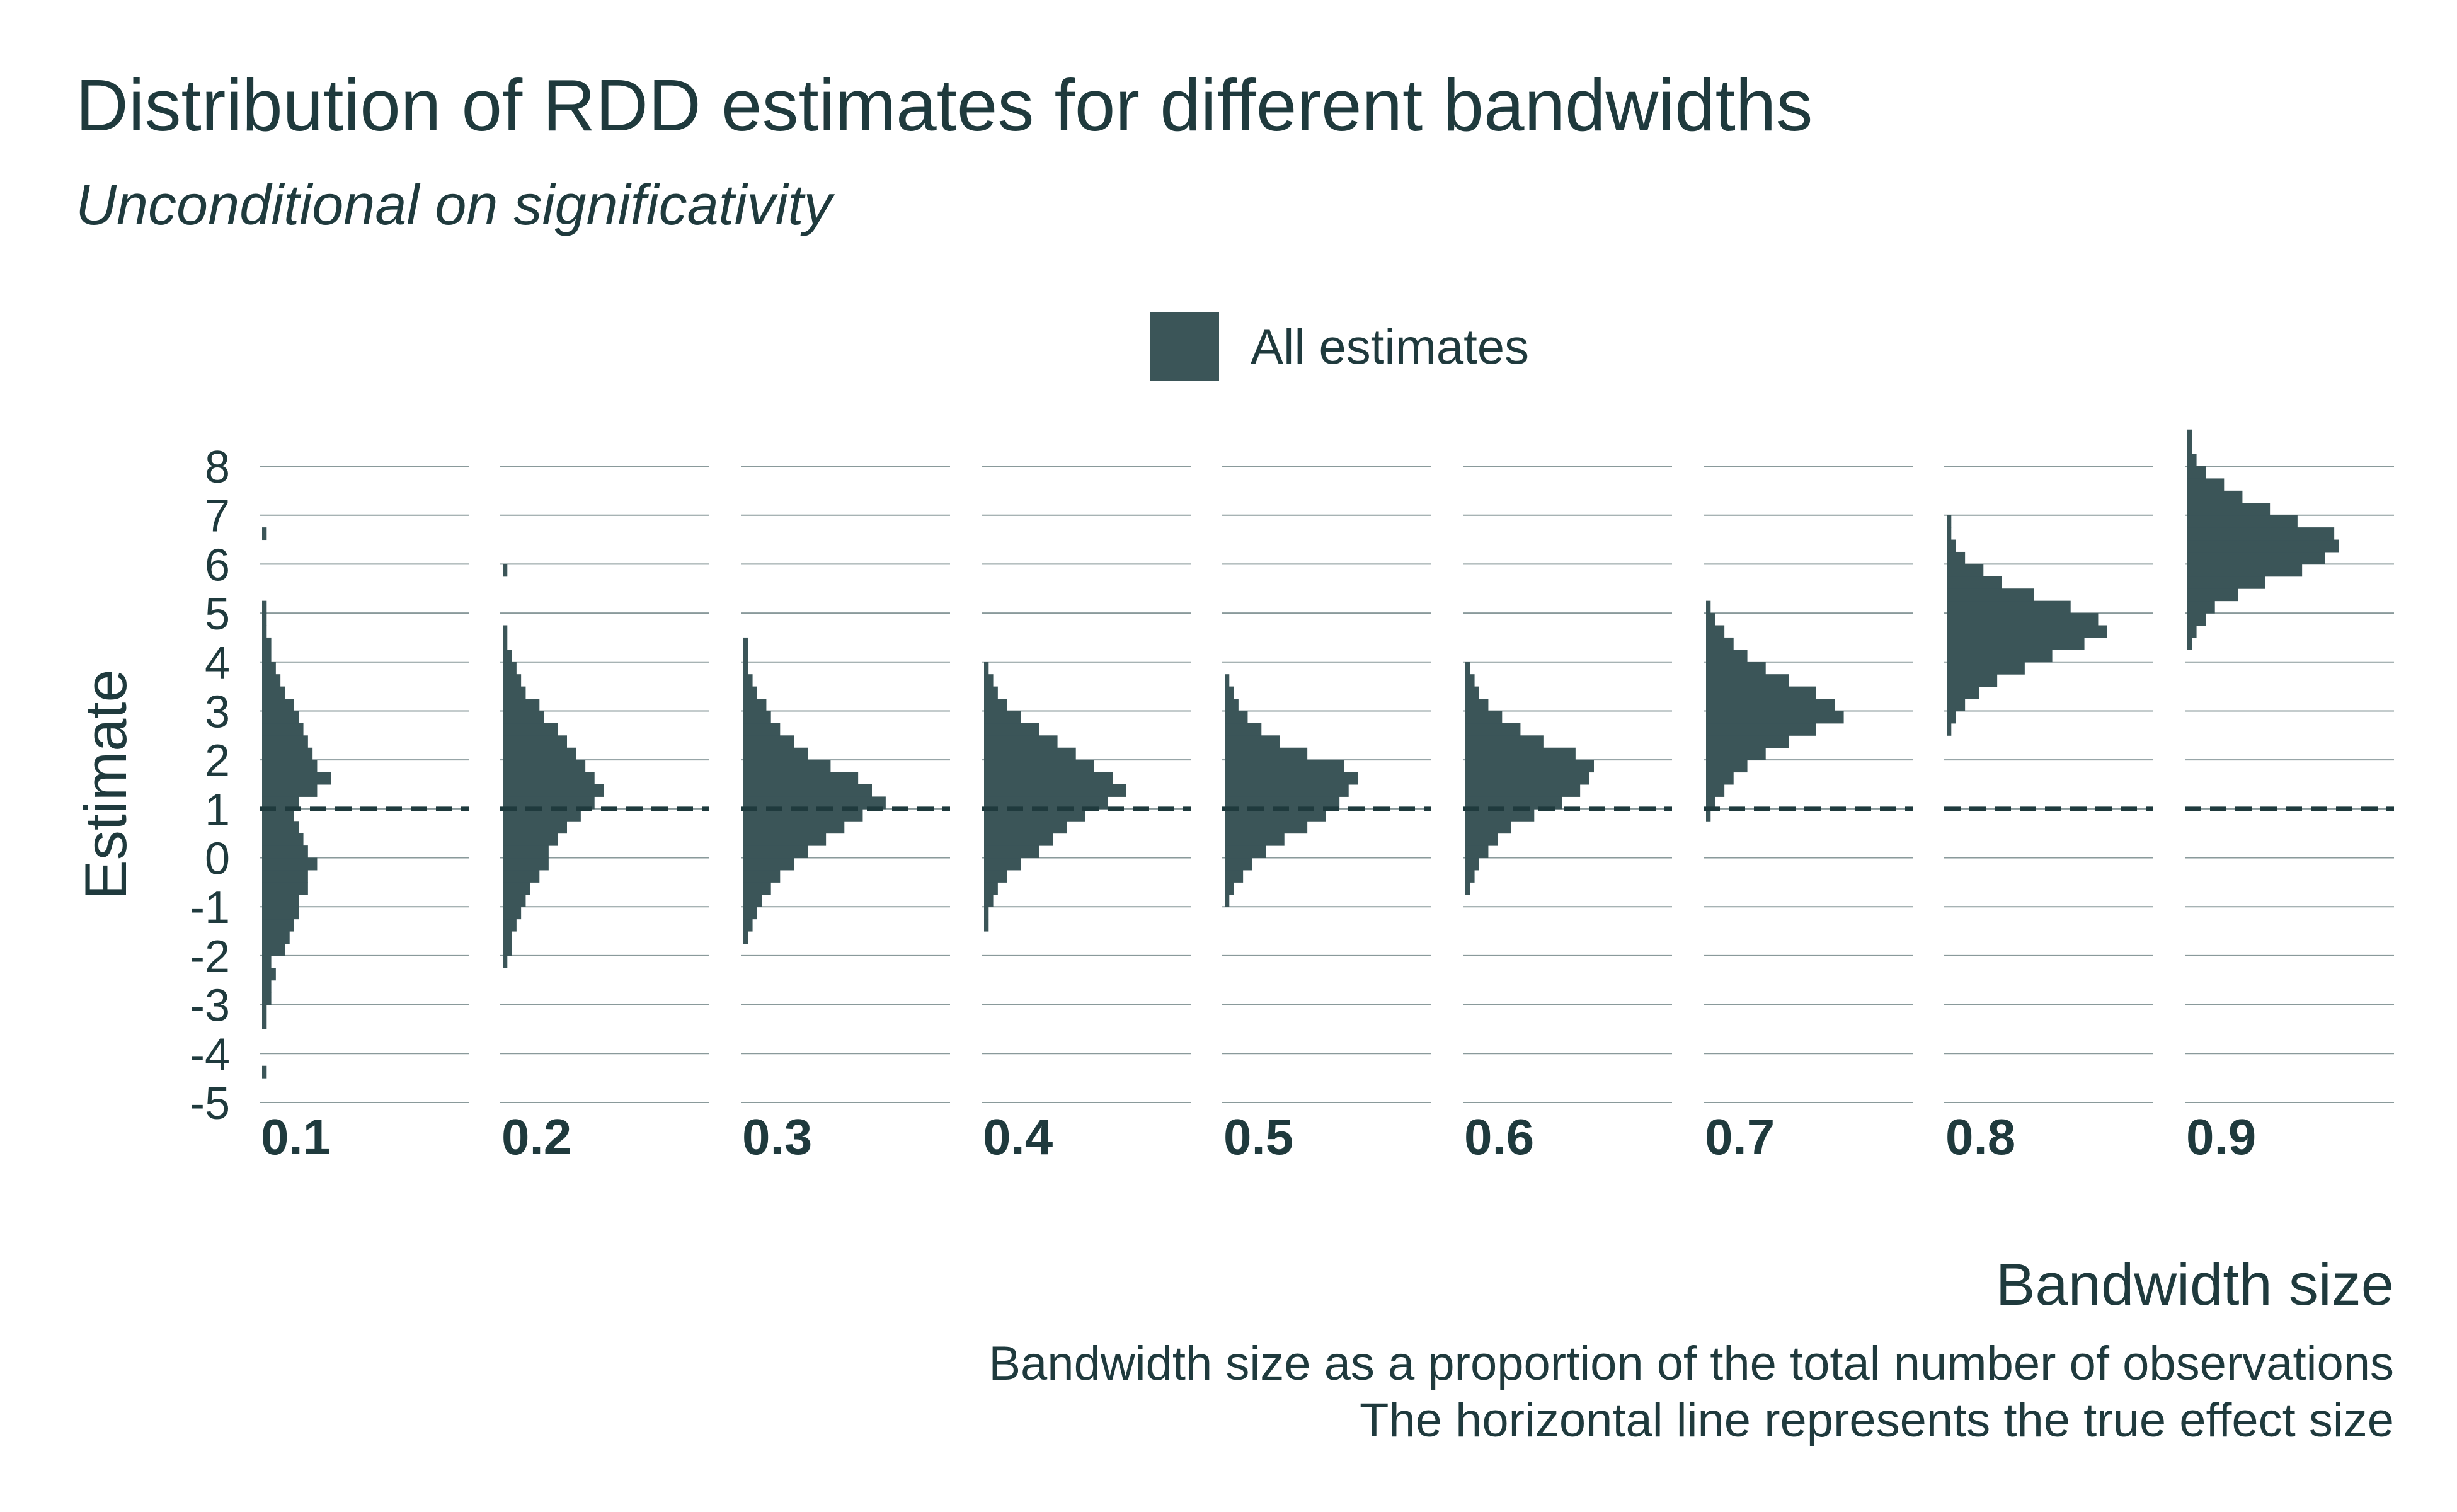 The height and width of the screenshot is (1512, 2457). Describe the element at coordinates (1339, 346) in the screenshot. I see `legend: All estimates` at that location.